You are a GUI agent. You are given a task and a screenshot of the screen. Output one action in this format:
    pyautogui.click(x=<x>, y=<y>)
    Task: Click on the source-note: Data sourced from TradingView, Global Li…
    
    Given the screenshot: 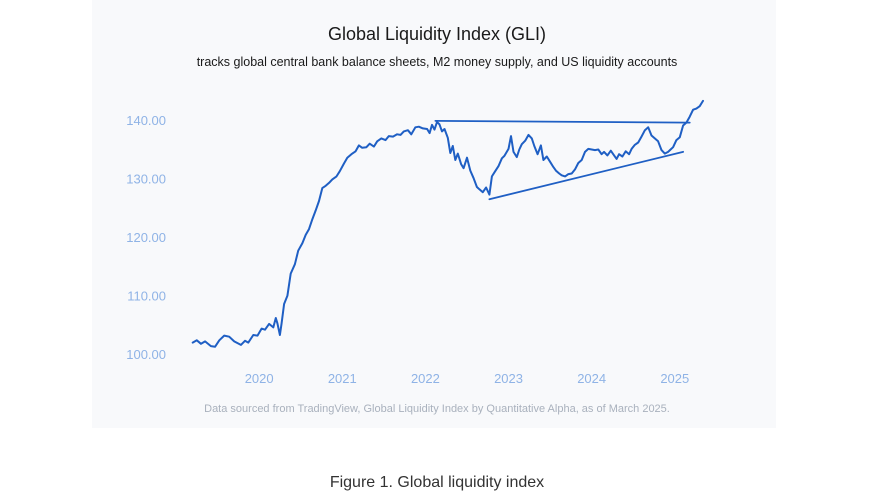 What is the action you would take?
    pyautogui.click(x=437, y=409)
    